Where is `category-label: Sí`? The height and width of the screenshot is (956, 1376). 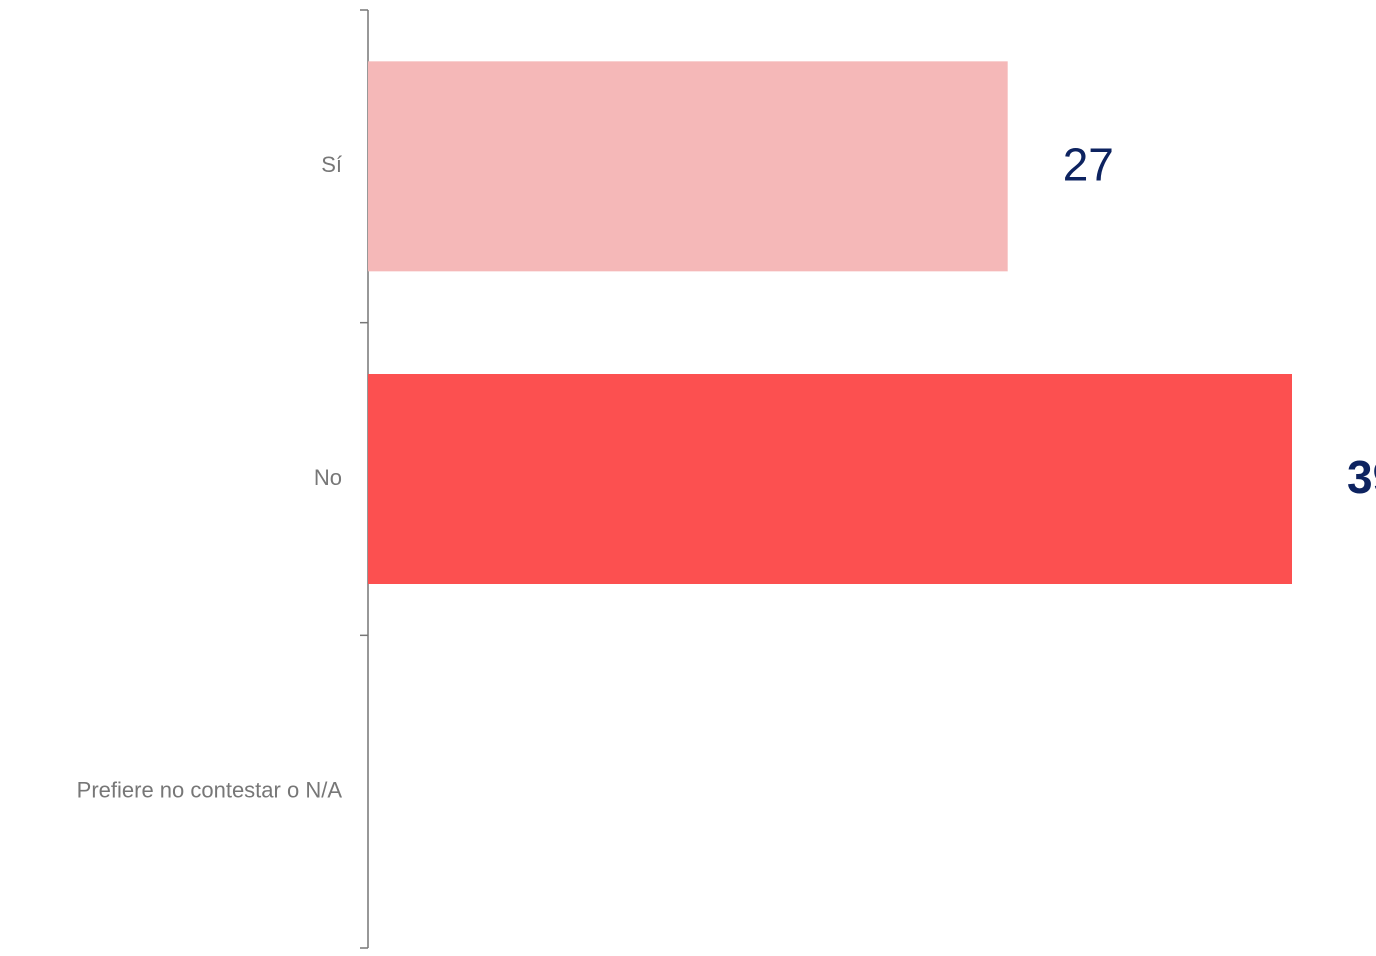 category-label: Sí is located at coordinates (331, 164).